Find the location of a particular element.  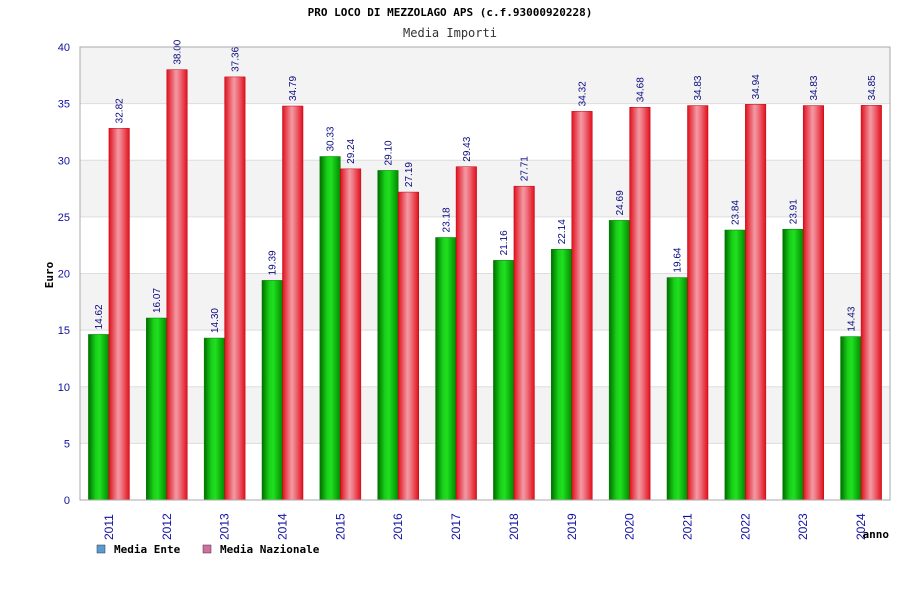

data-label: 34.94 is located at coordinates (756, 86).